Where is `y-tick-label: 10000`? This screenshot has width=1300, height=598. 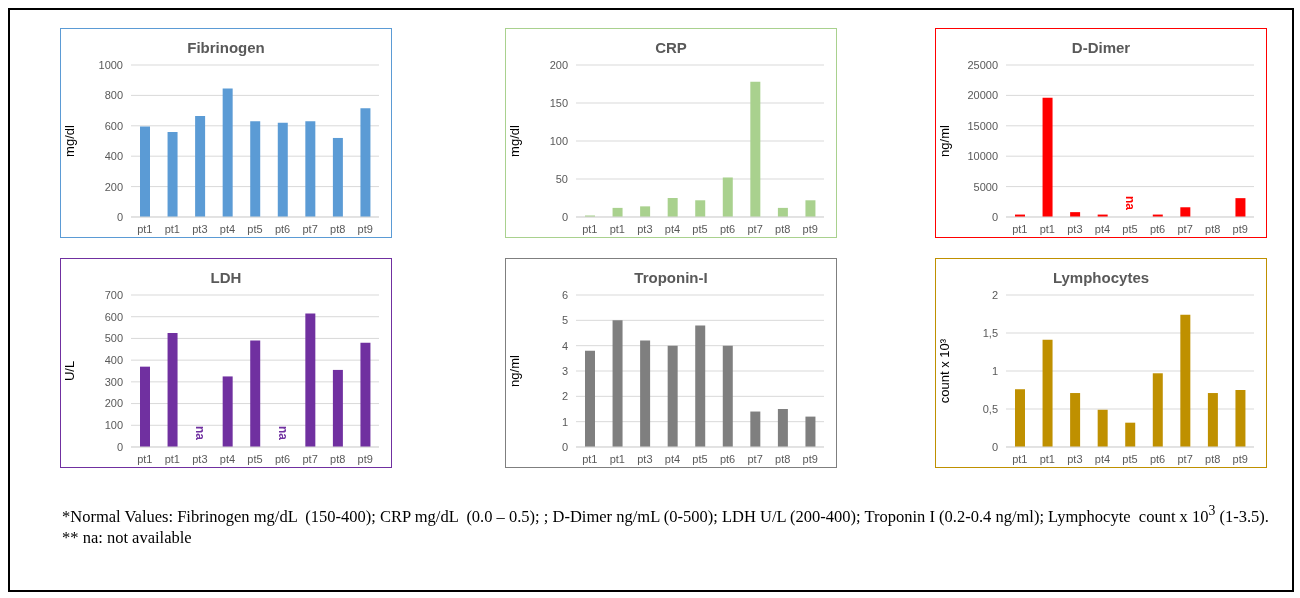 y-tick-label: 10000 is located at coordinates (982, 156).